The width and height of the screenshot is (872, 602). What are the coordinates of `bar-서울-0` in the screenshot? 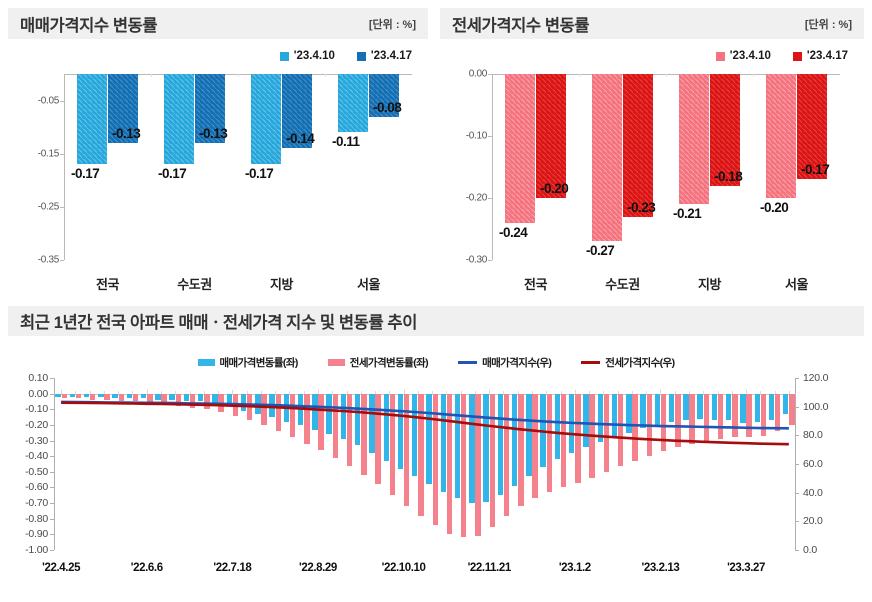 It's located at (353, 103).